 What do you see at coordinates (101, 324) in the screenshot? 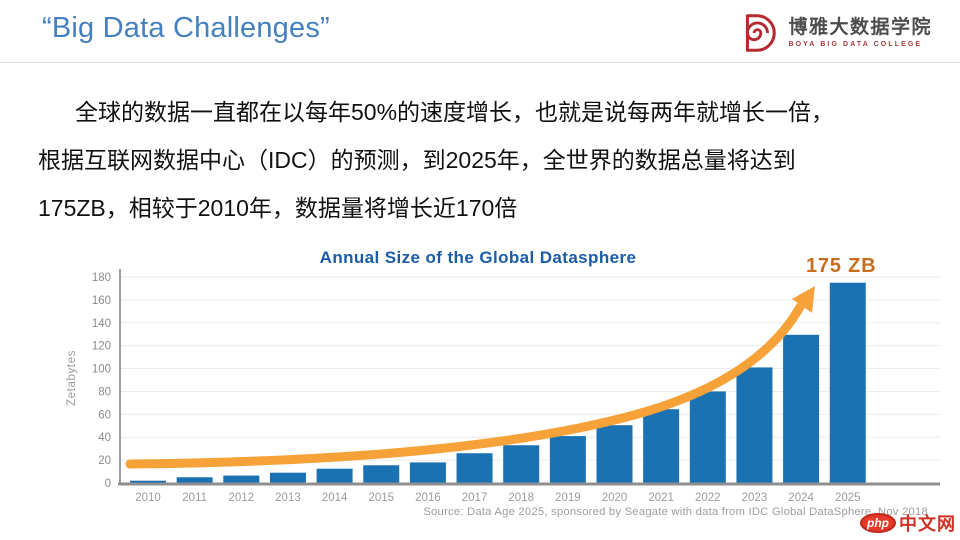
I see `svg-text: 140` at bounding box center [101, 324].